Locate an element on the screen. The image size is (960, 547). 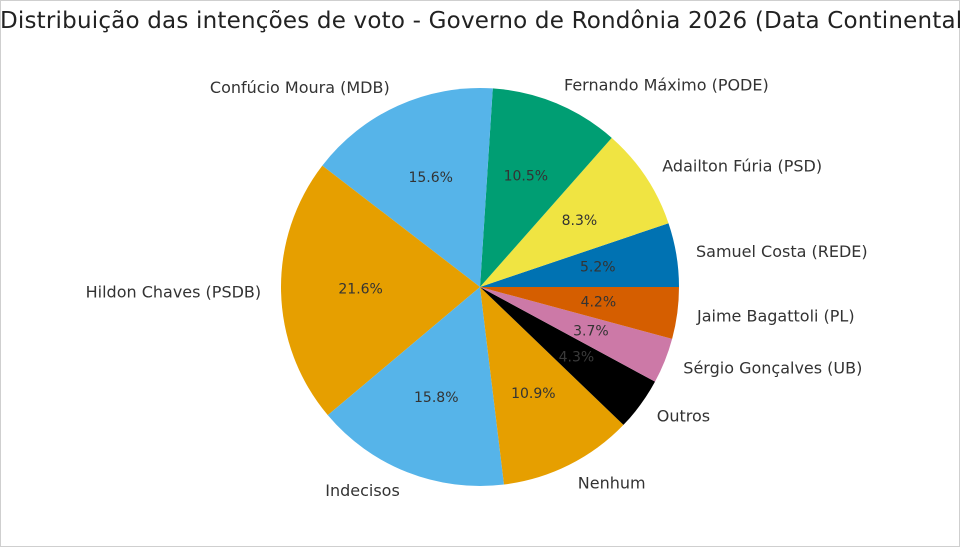
slice-pct-confucio-moura-mdb: 15.6% is located at coordinates (430, 178).